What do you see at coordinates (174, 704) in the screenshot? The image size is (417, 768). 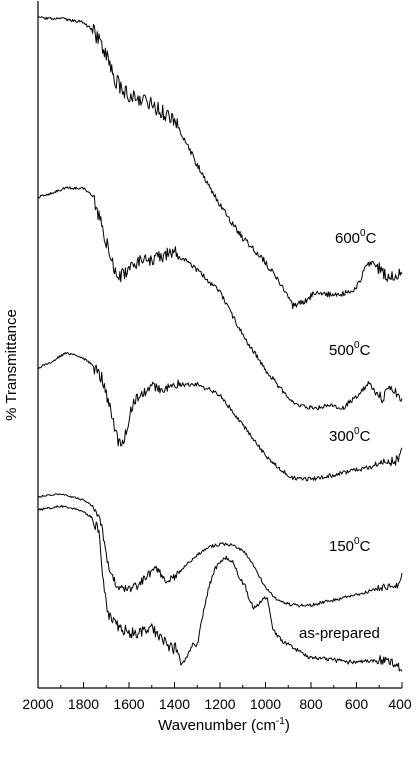 I see `x-tick-label: 1400` at bounding box center [174, 704].